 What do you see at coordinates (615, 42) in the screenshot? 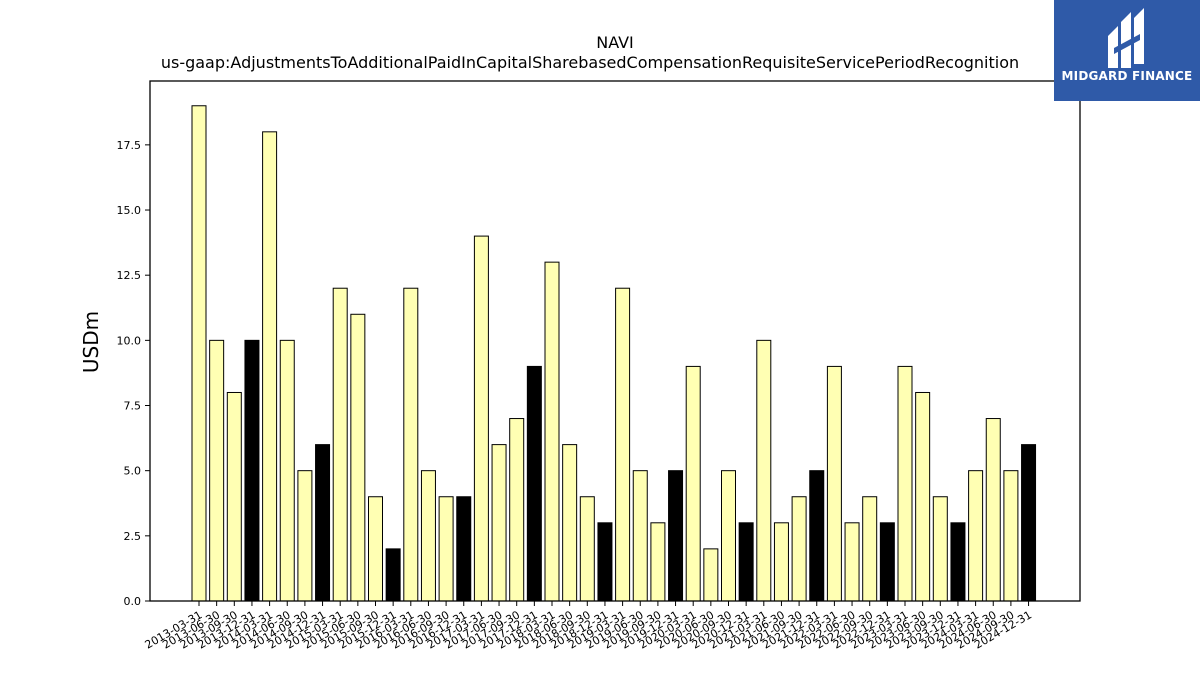
I see `chart-title: NAVI` at bounding box center [615, 42].